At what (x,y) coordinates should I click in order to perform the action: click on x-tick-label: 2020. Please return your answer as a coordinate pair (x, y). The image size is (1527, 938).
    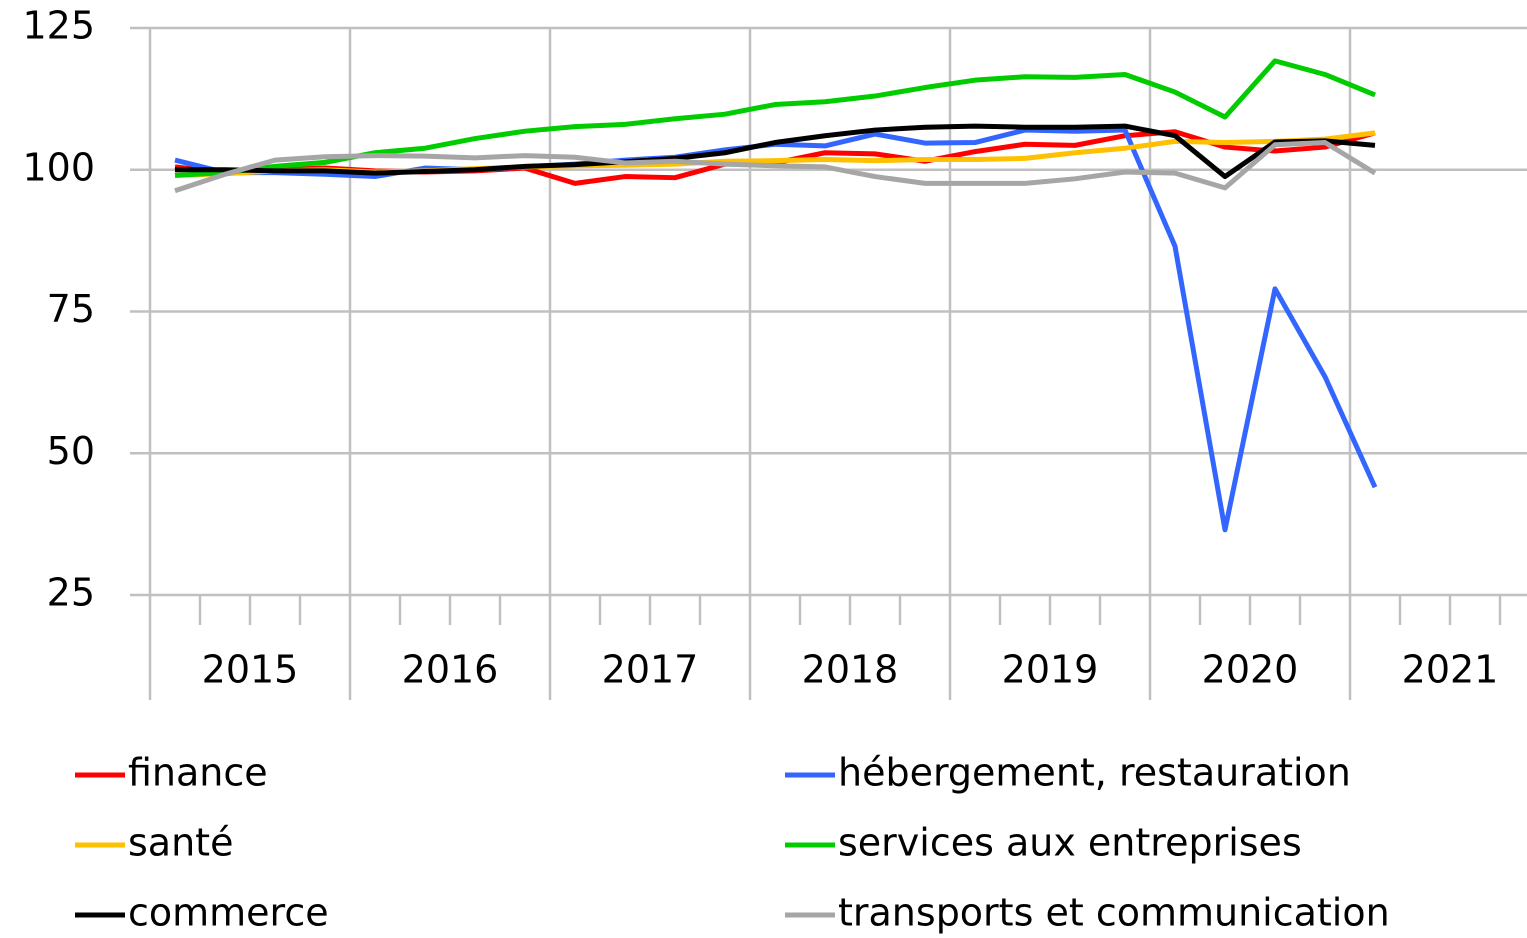
    Looking at the image, I should click on (1250, 670).